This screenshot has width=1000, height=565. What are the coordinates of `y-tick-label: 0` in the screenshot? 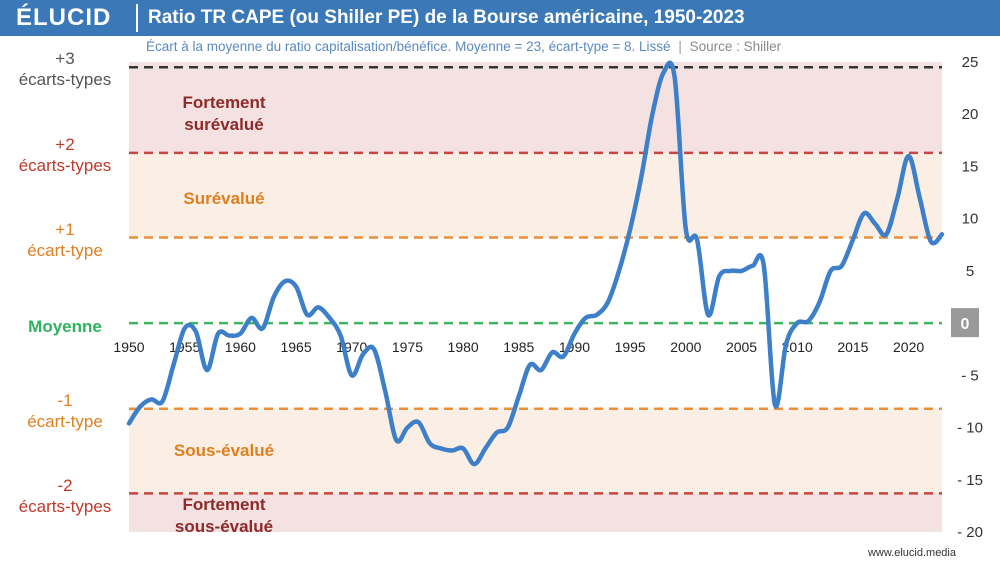 It's located at (965, 324).